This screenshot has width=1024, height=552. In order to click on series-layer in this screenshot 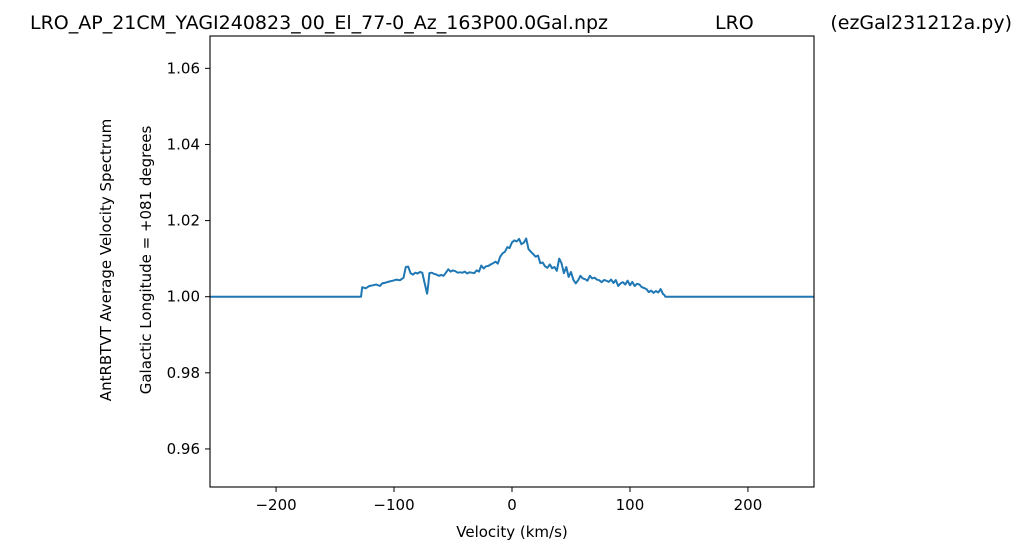, I will do `click(512, 267)`.